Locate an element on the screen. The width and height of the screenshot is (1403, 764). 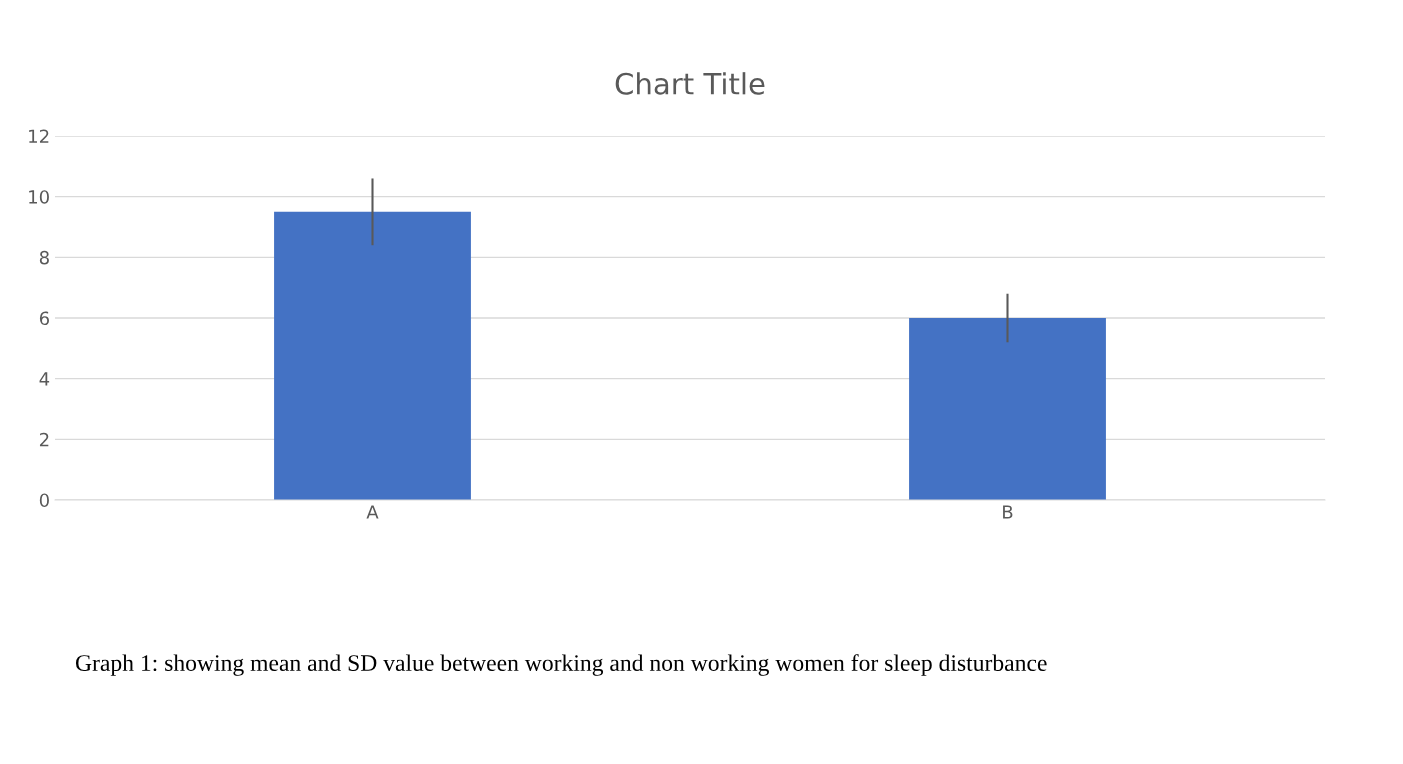
y-tick-label: 0 is located at coordinates (44, 500).